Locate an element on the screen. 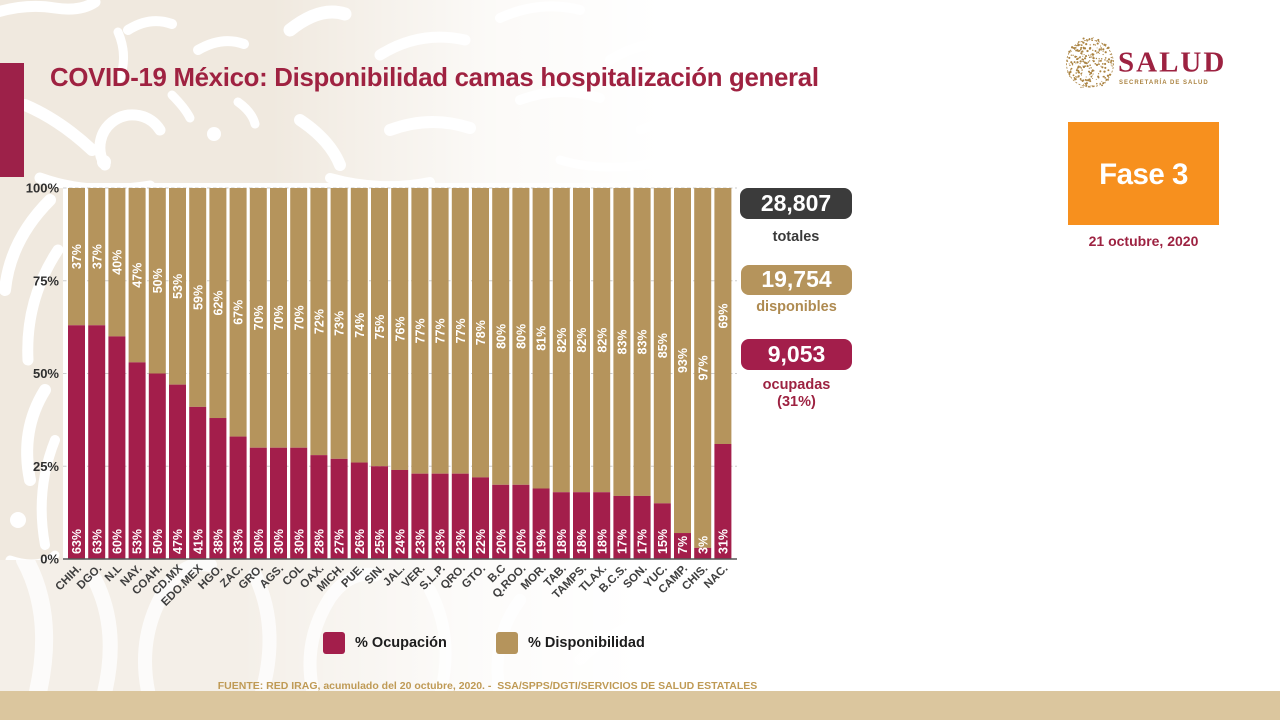  svg-text: SECRETARÍA DE SALUD is located at coordinates (1164, 82).